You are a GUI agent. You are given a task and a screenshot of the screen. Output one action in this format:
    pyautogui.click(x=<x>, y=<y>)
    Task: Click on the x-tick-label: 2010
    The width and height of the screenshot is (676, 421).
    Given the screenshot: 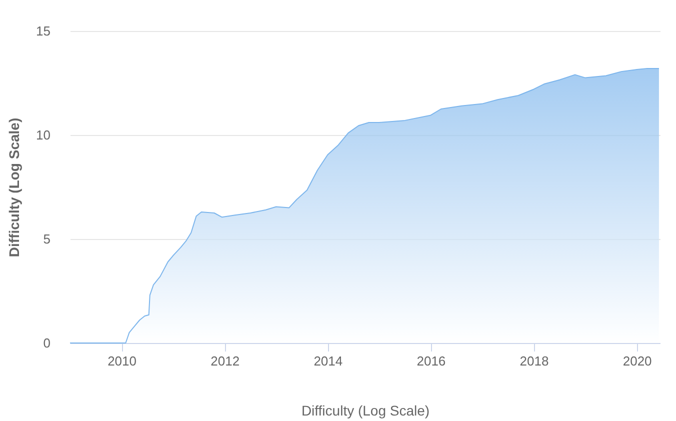 What is the action you would take?
    pyautogui.click(x=122, y=361)
    